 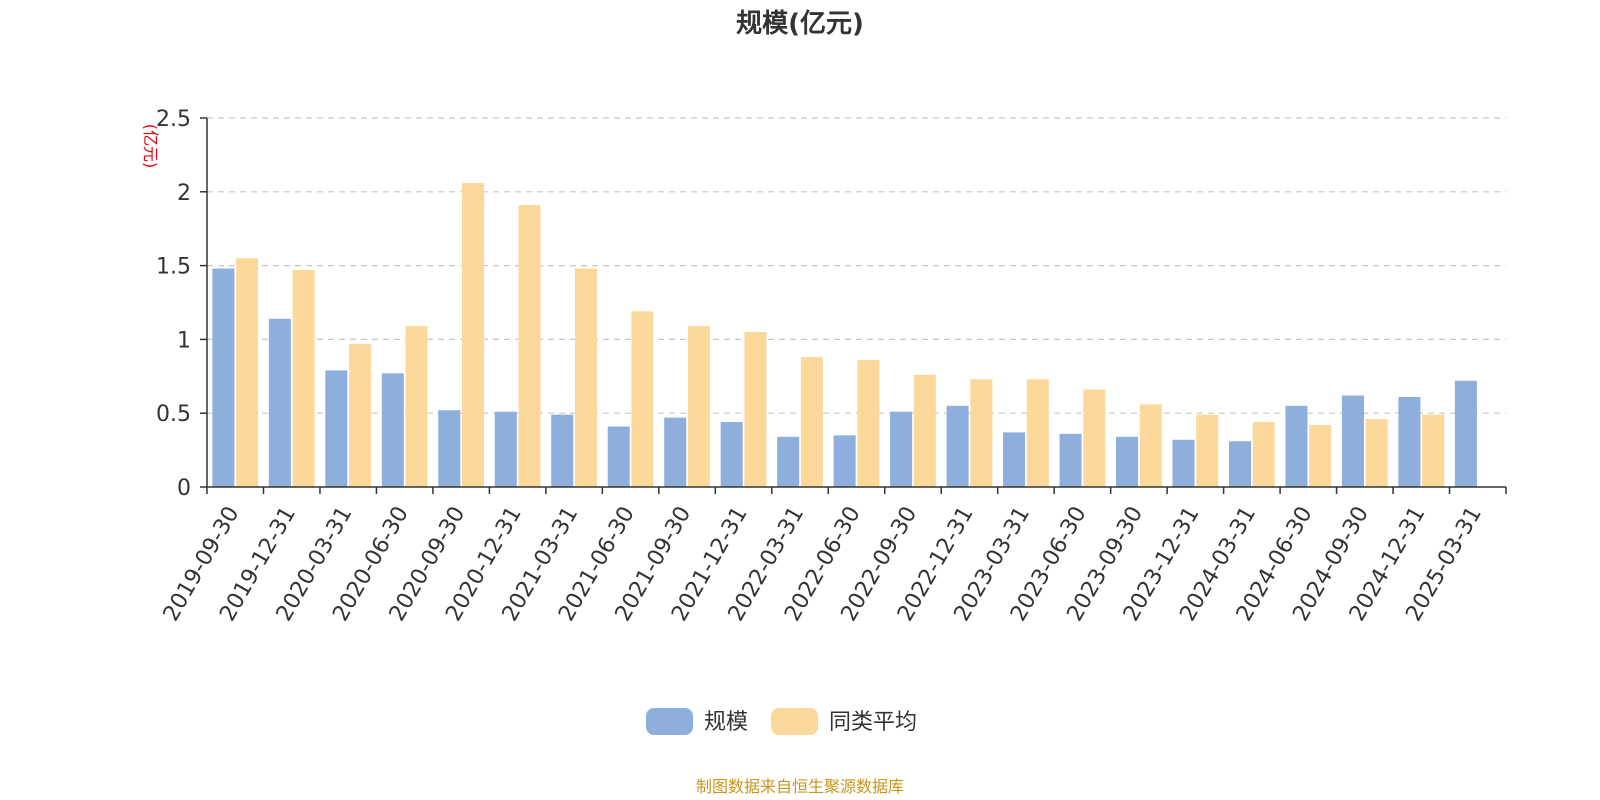 What do you see at coordinates (173, 267) in the screenshot?
I see `y-tick-label: 1.5` at bounding box center [173, 267].